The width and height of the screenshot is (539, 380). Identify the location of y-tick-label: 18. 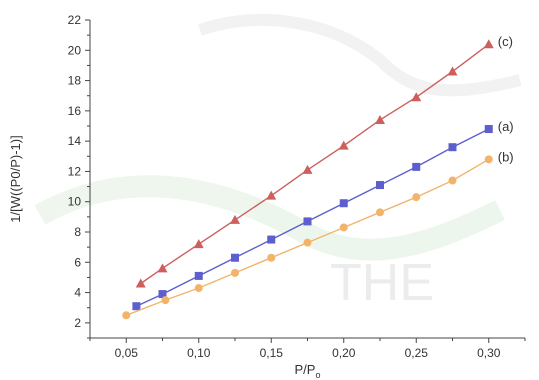
(75, 81).